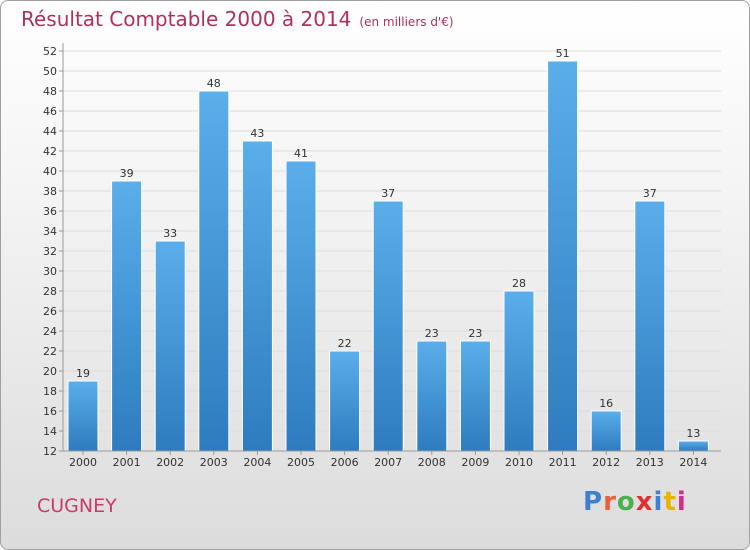 This screenshot has width=750, height=550. What do you see at coordinates (610, 502) in the screenshot?
I see `logo-letter: r` at bounding box center [610, 502].